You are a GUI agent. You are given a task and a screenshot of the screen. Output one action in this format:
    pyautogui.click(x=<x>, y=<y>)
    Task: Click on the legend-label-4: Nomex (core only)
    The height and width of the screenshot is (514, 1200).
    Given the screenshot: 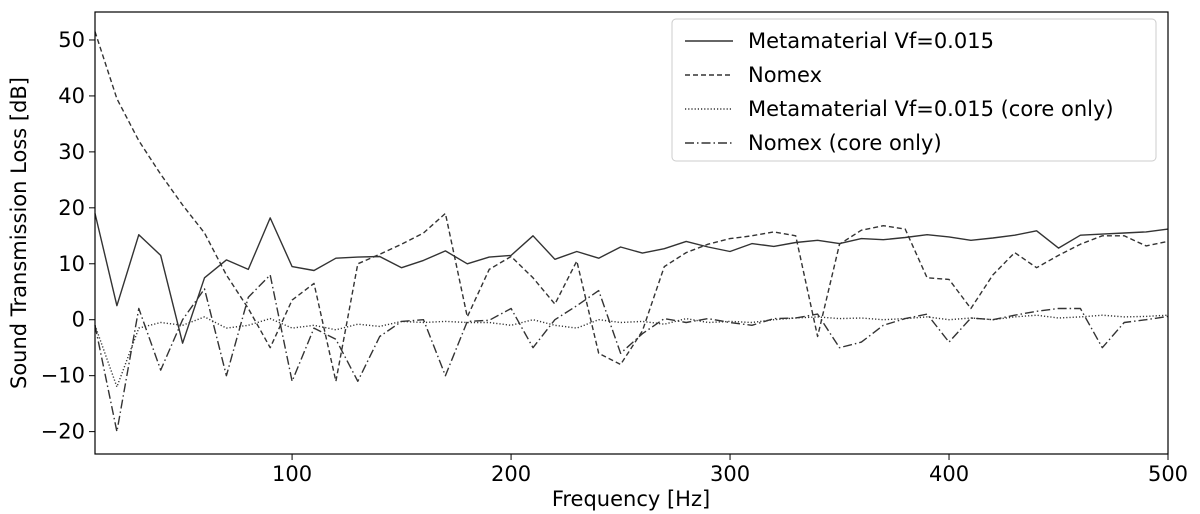 What is the action you would take?
    pyautogui.click(x=845, y=143)
    